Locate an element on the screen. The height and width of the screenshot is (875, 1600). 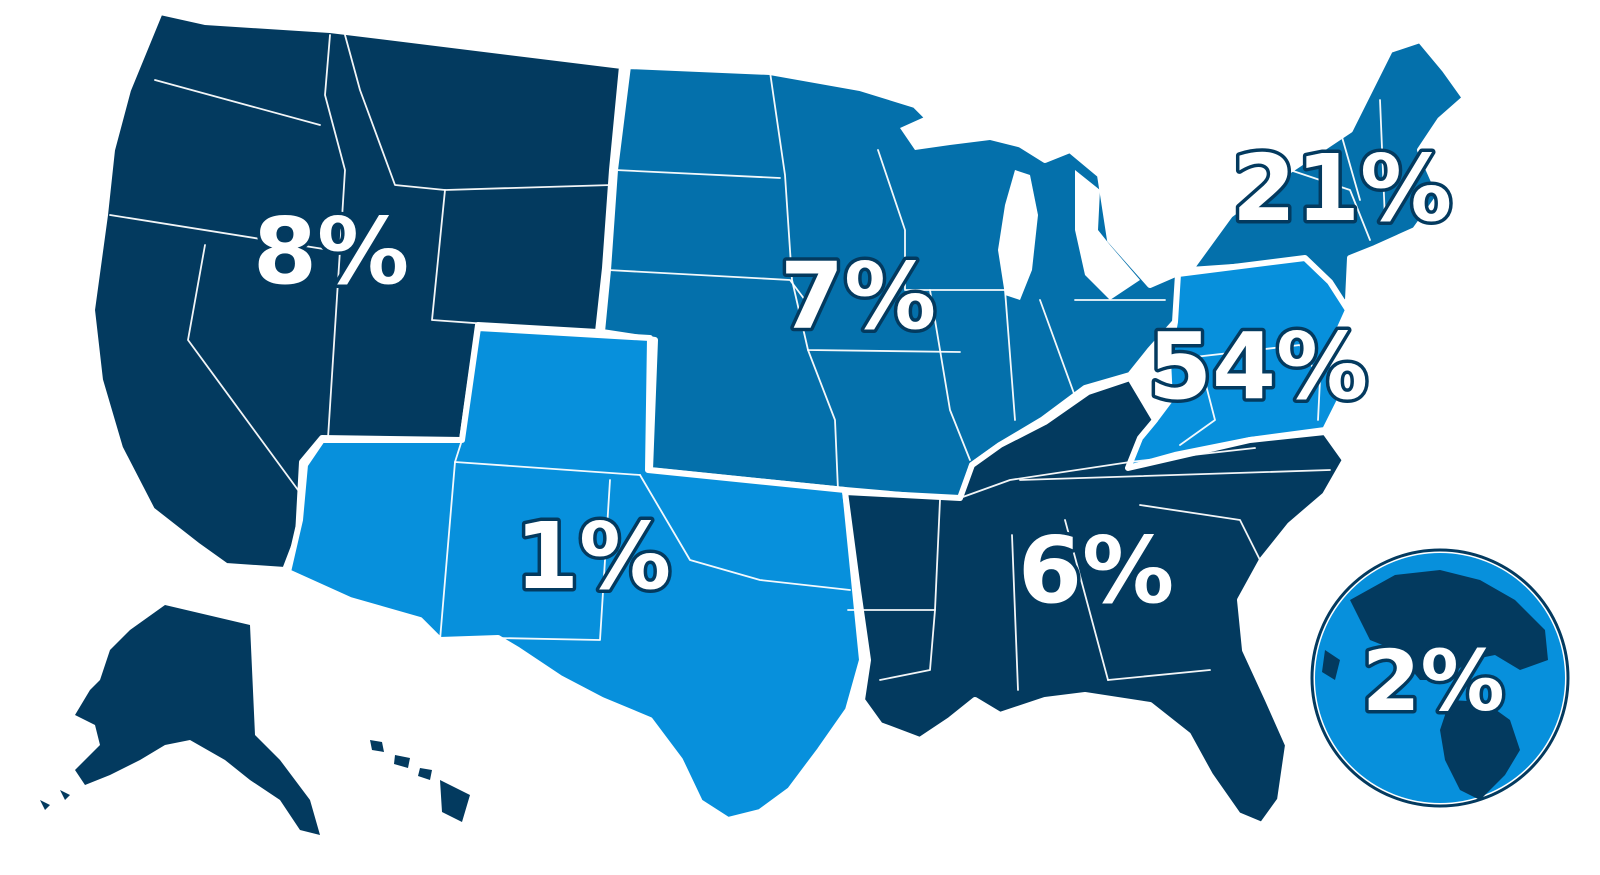
great-lake-huron-erie is located at coordinates (1107, 235).